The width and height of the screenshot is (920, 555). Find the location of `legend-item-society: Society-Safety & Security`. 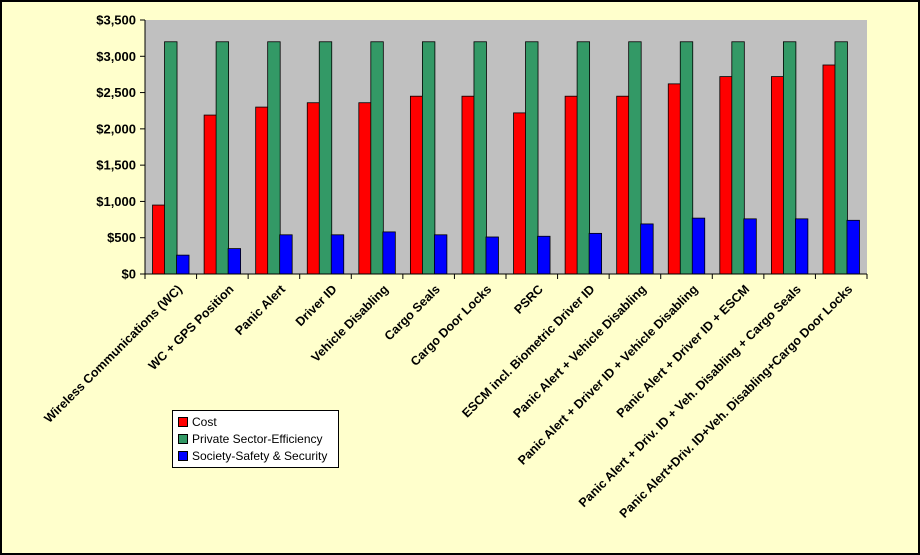

legend-item-society: Society-Safety & Security is located at coordinates (252, 455).